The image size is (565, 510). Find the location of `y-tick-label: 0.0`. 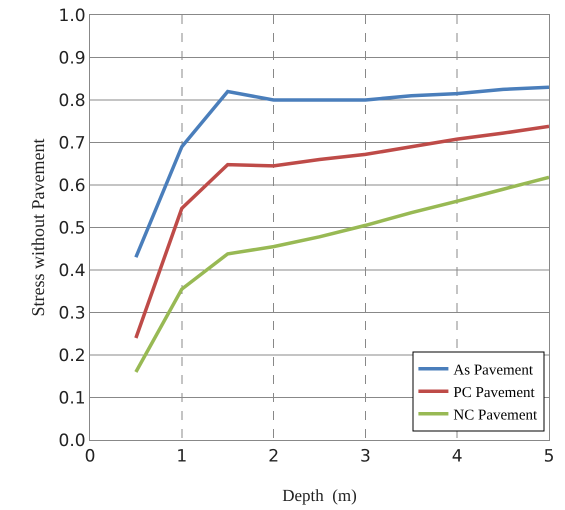

y-tick-label: 0.0 is located at coordinates (72, 440).